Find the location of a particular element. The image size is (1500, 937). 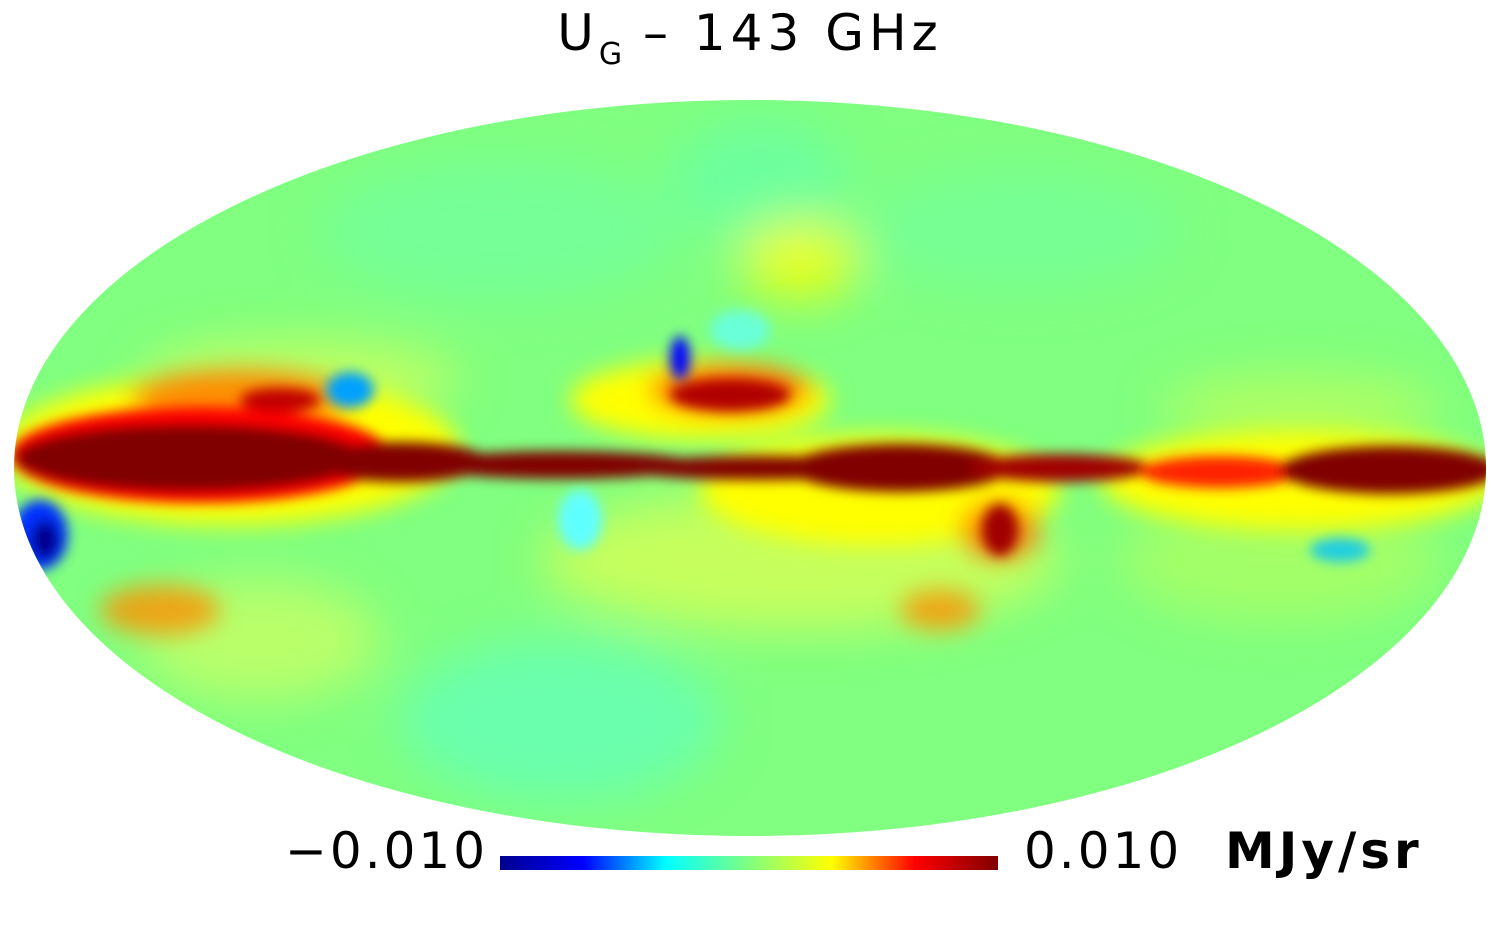

colorbar is located at coordinates (749, 863).